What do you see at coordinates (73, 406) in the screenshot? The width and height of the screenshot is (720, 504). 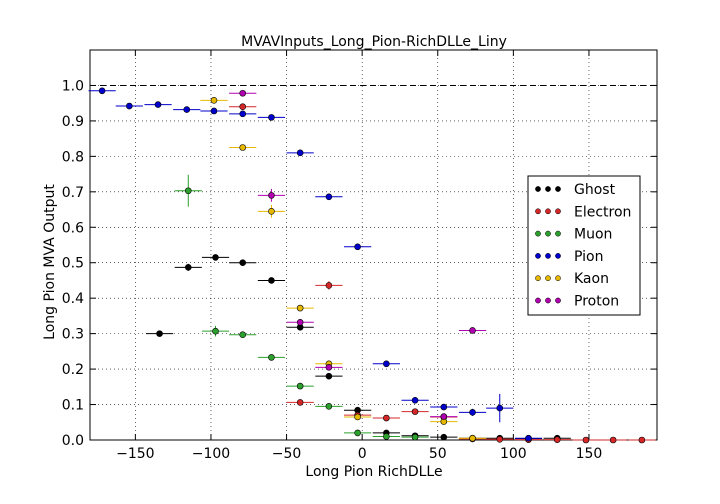 I see `y-tick-label: 0.1` at bounding box center [73, 406].